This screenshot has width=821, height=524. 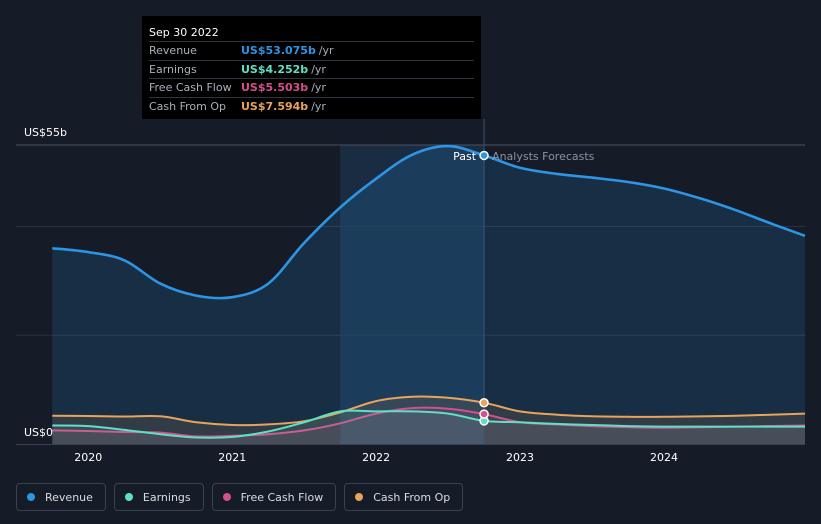 What do you see at coordinates (278, 50) in the screenshot?
I see `tooltip-series-value: US$53.075b` at bounding box center [278, 50].